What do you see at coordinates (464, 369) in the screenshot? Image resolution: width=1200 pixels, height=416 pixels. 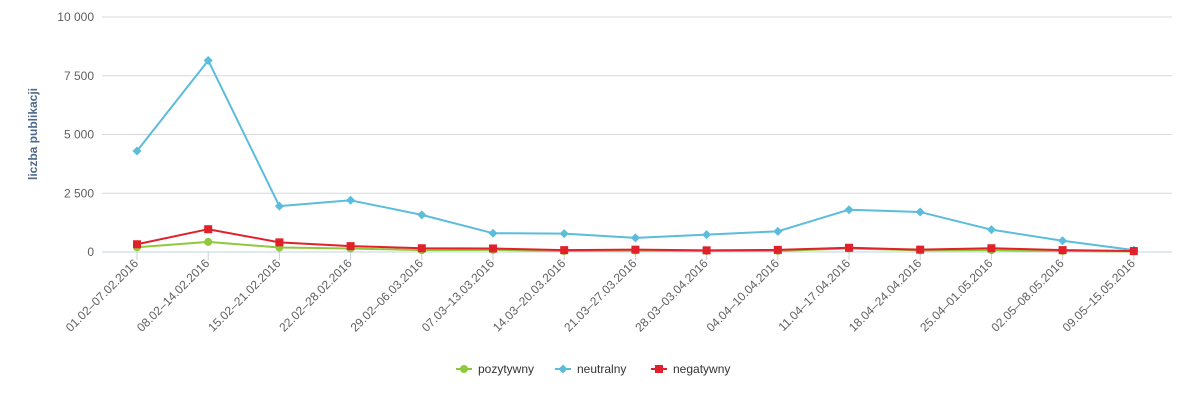 I see `legend-marker-pozytywny` at bounding box center [464, 369].